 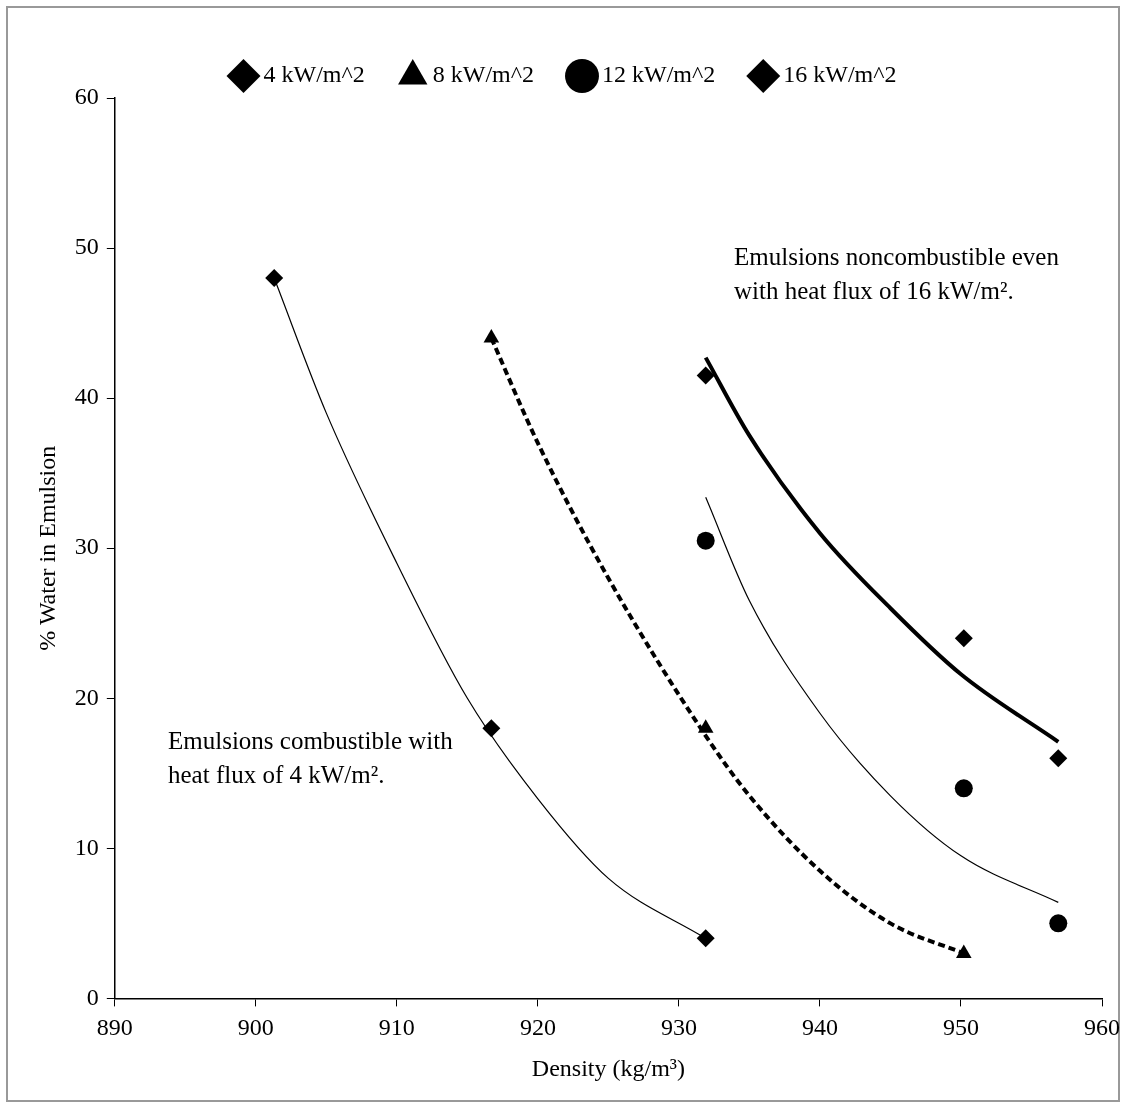 I want to click on y-tick-label: 60, so click(x=86, y=96).